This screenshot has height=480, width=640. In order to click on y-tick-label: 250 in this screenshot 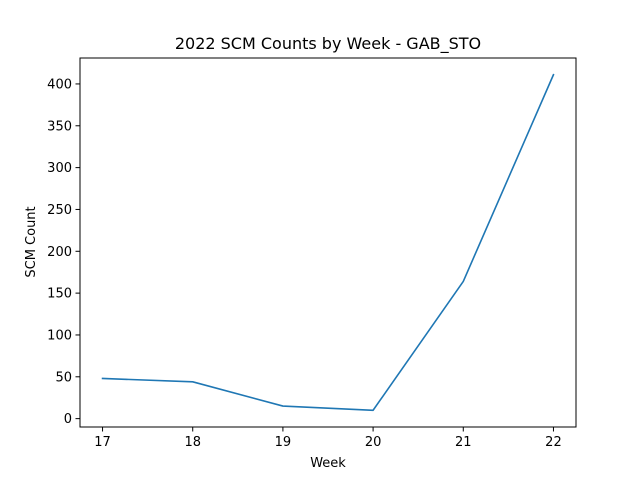, I will do `click(59, 210)`.